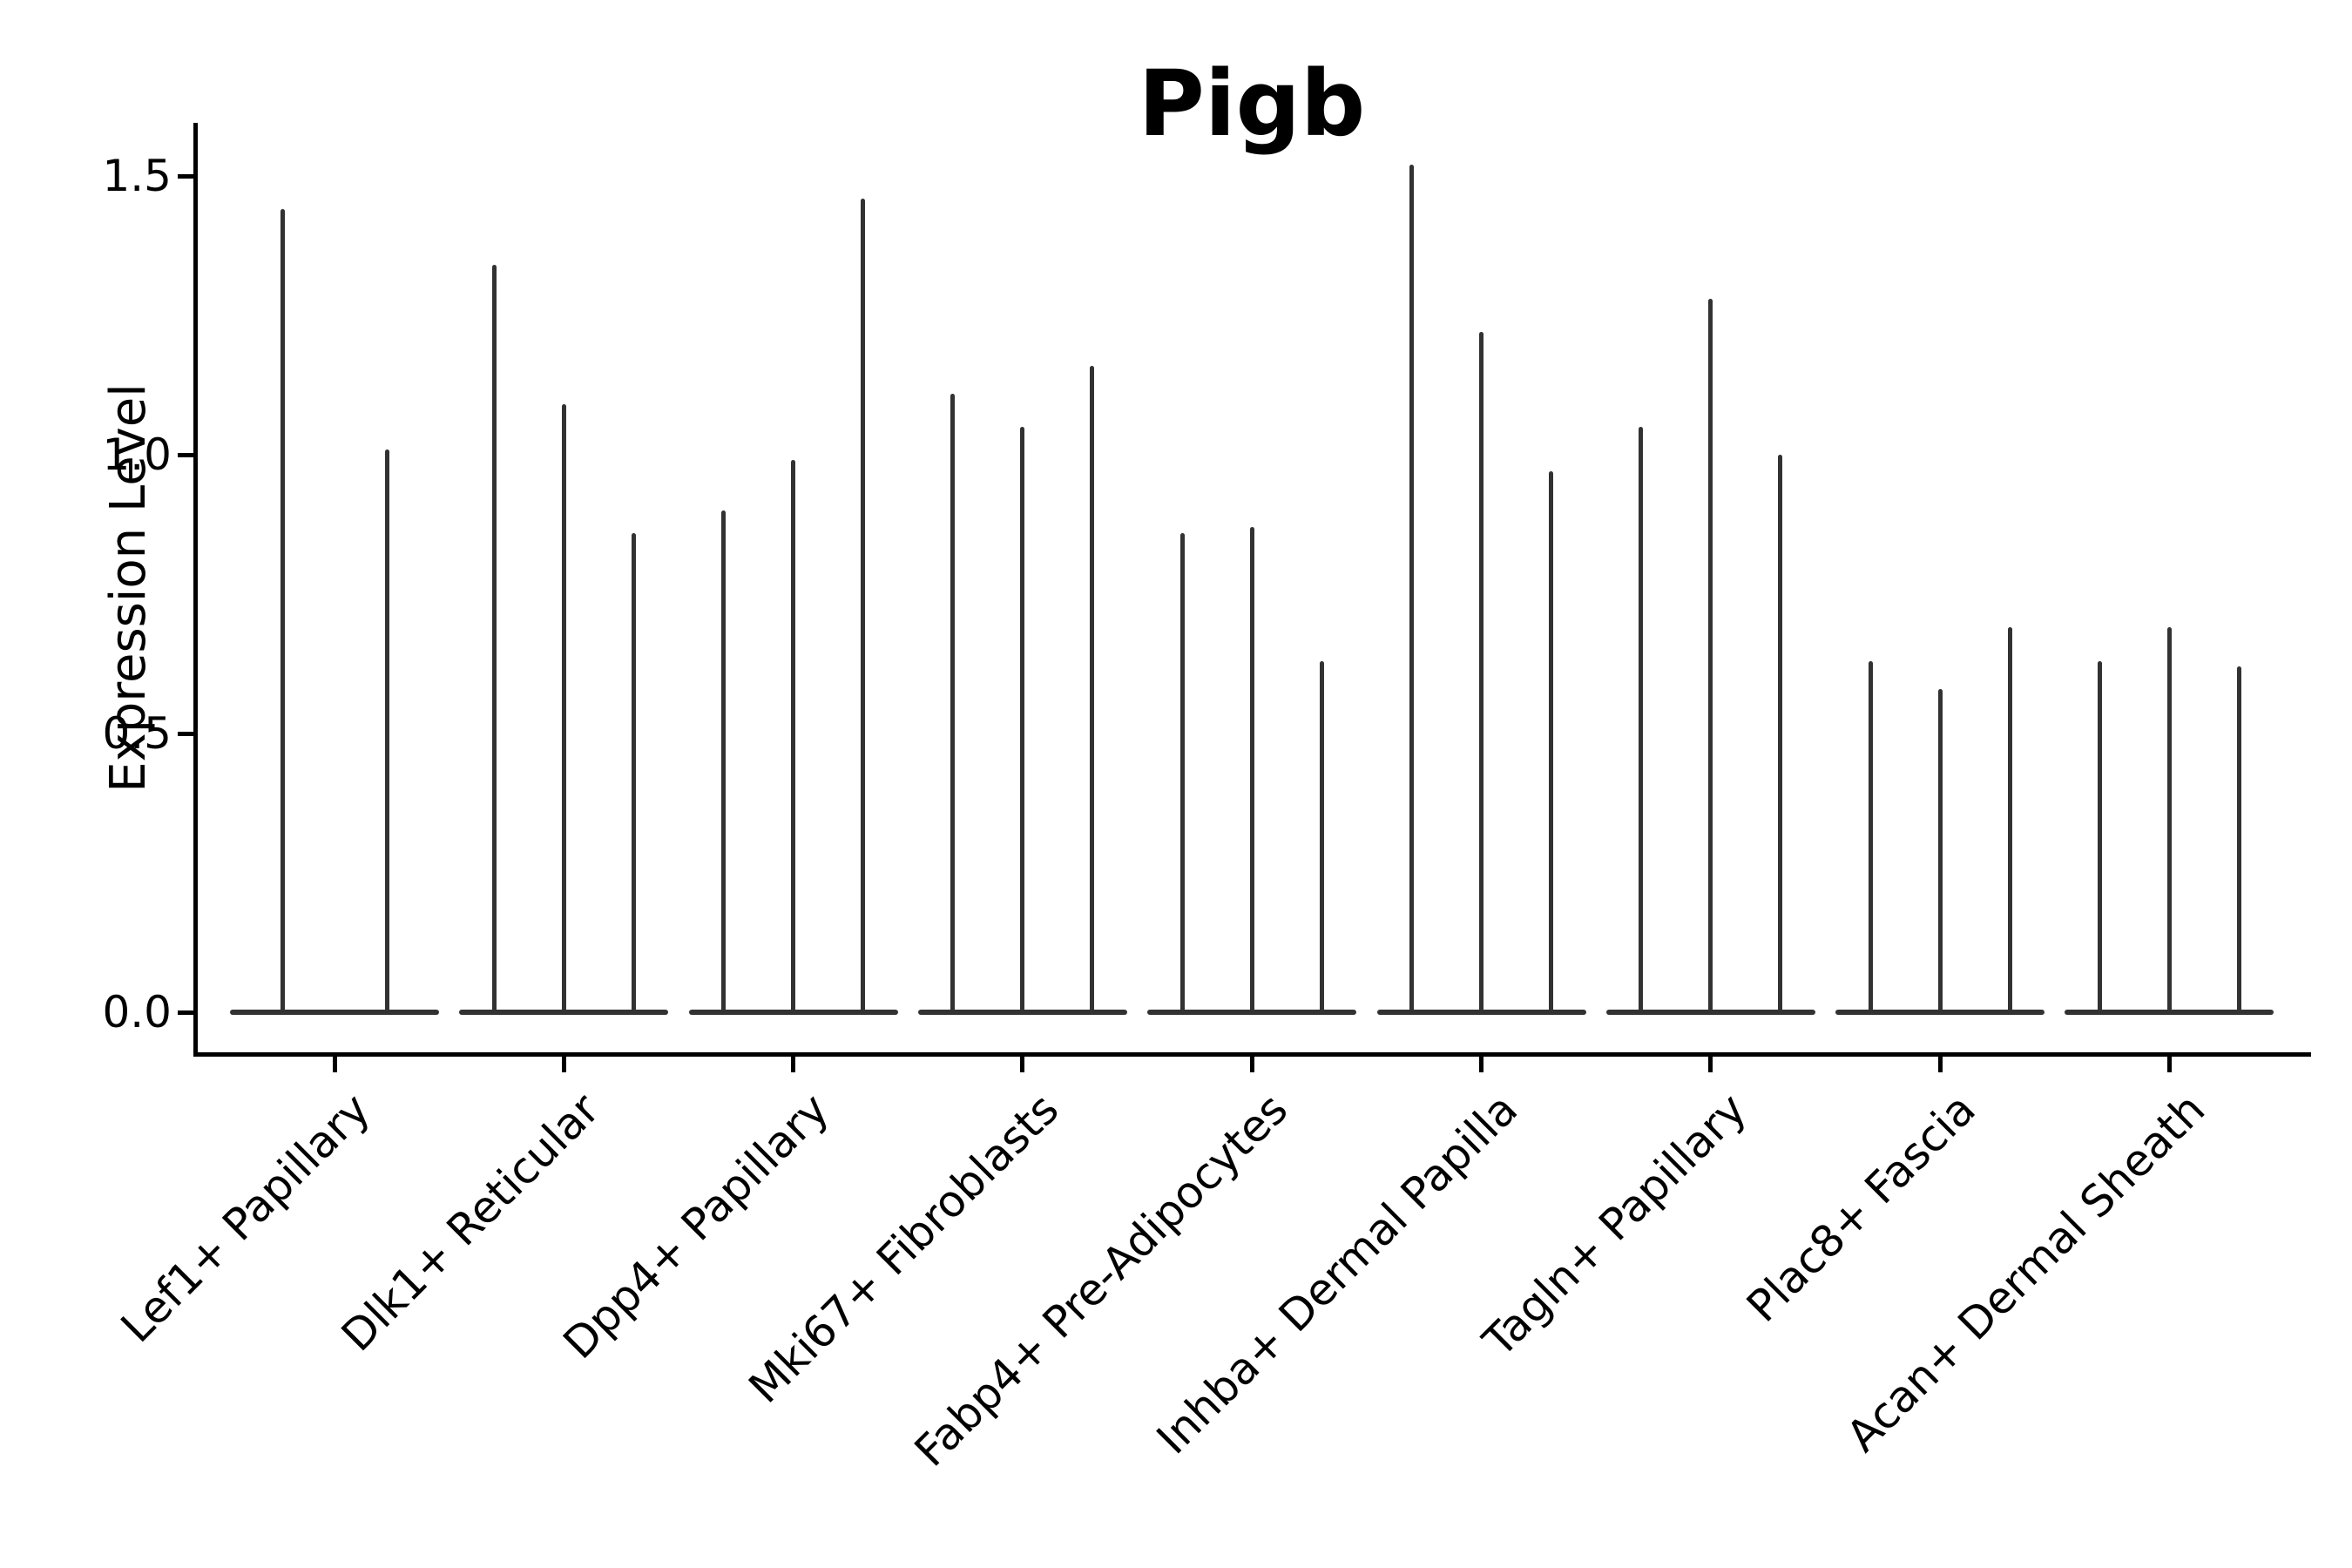 The height and width of the screenshot is (1568, 2352). Describe the element at coordinates (137, 455) in the screenshot. I see `y-tick-label: 1.0` at that location.